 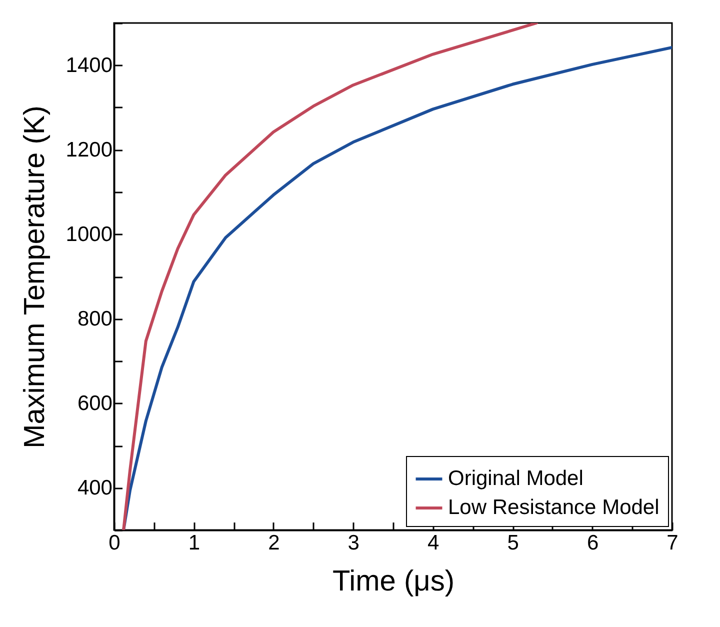 What do you see at coordinates (94, 318) in the screenshot?
I see `y-tick-label: 800` at bounding box center [94, 318].